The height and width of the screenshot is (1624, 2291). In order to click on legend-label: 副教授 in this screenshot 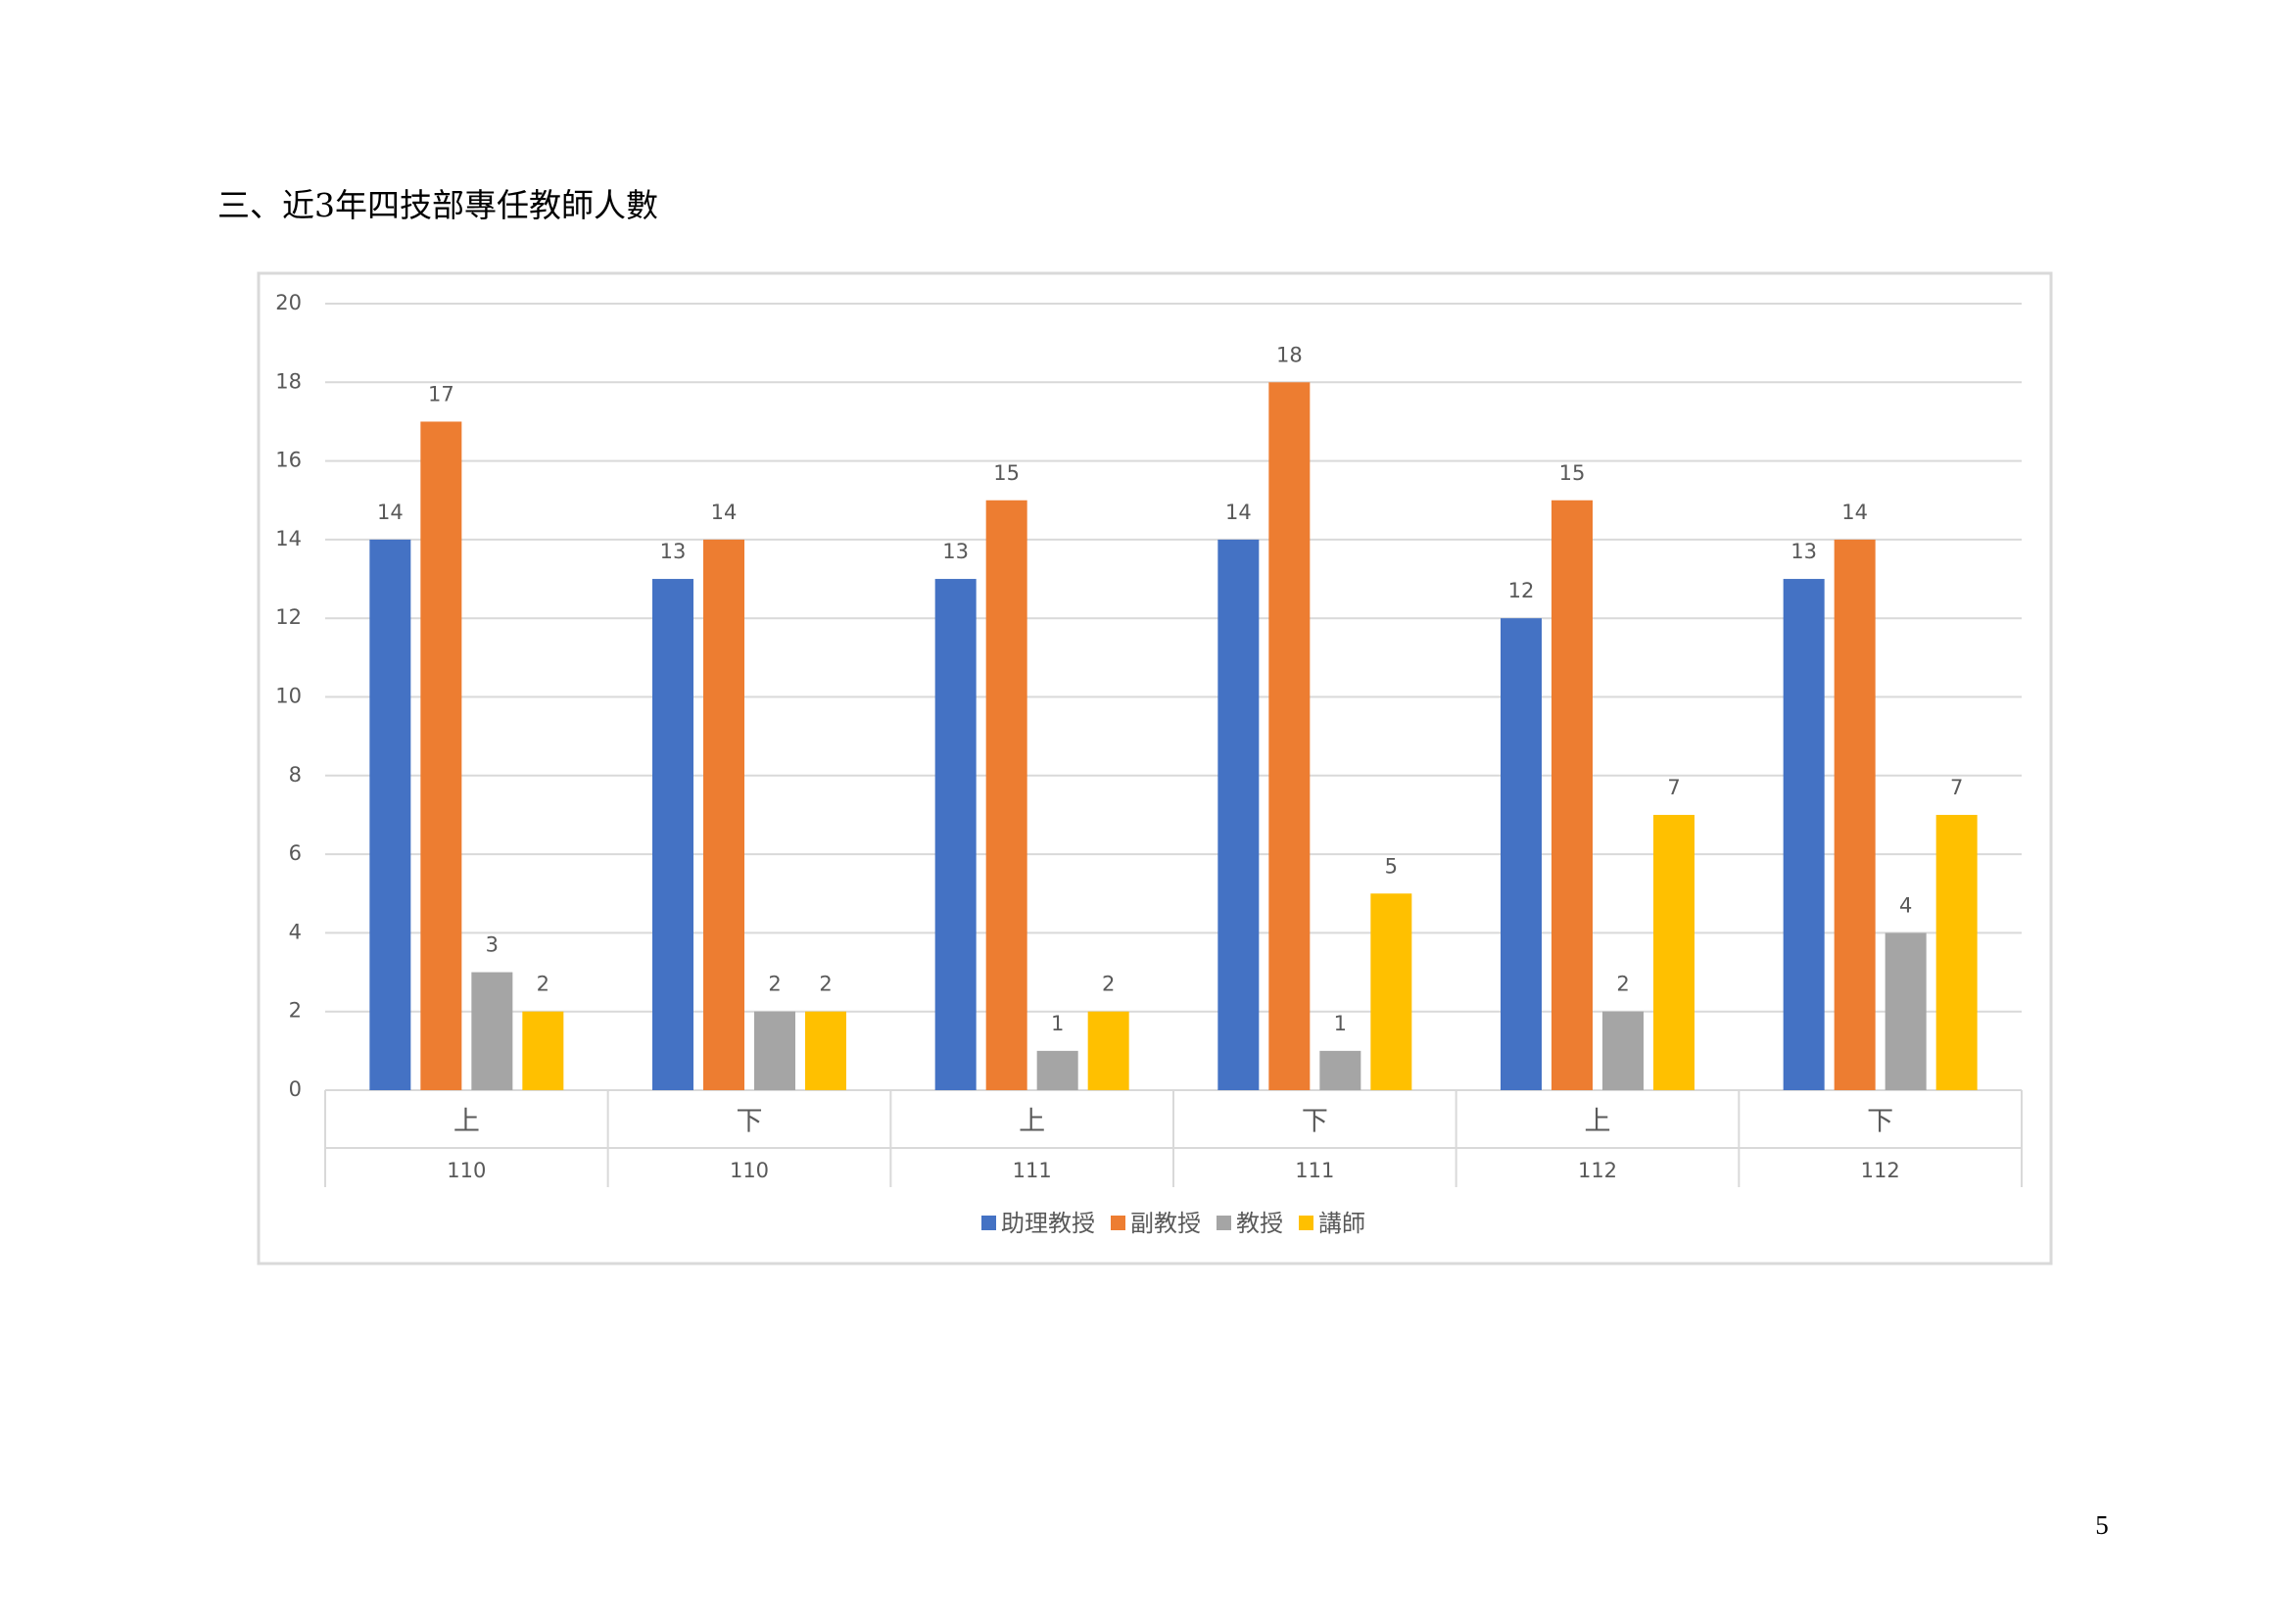, I will do `click(1165, 1223)`.